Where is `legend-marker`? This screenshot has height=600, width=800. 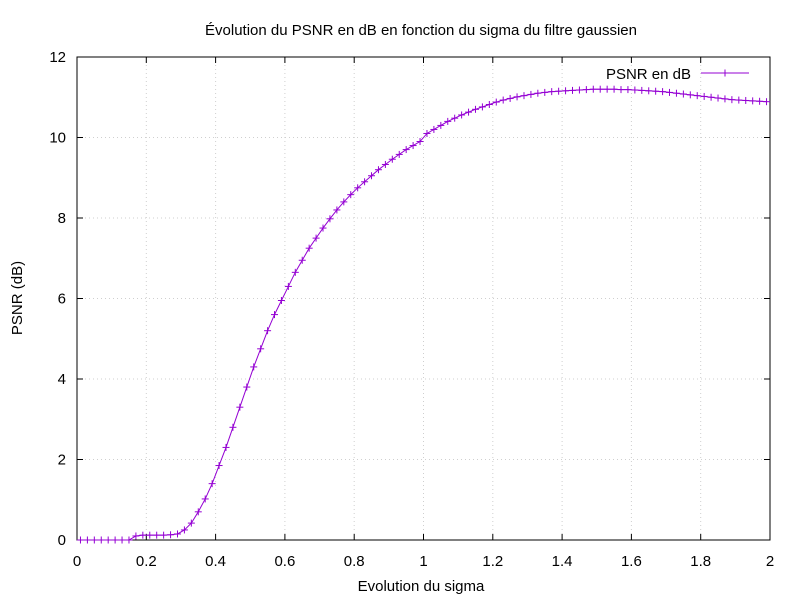
legend-marker is located at coordinates (725, 73).